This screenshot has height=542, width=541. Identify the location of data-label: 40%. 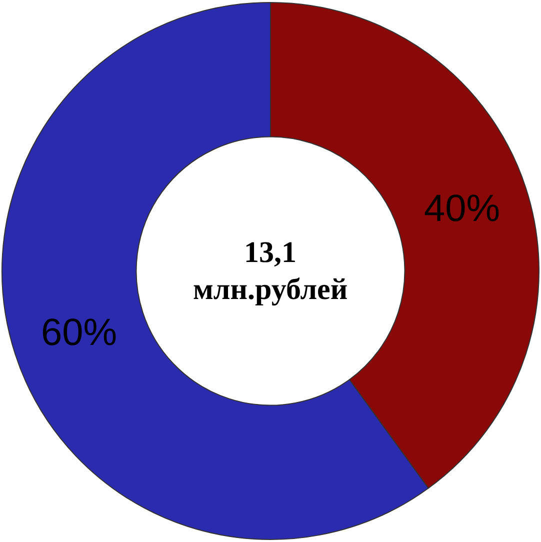
(462, 209).